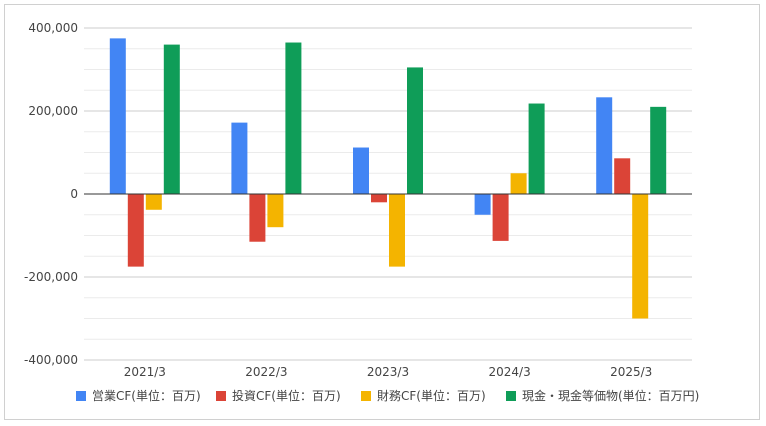  I want to click on bar-2024/3-series-3, so click(536, 148).